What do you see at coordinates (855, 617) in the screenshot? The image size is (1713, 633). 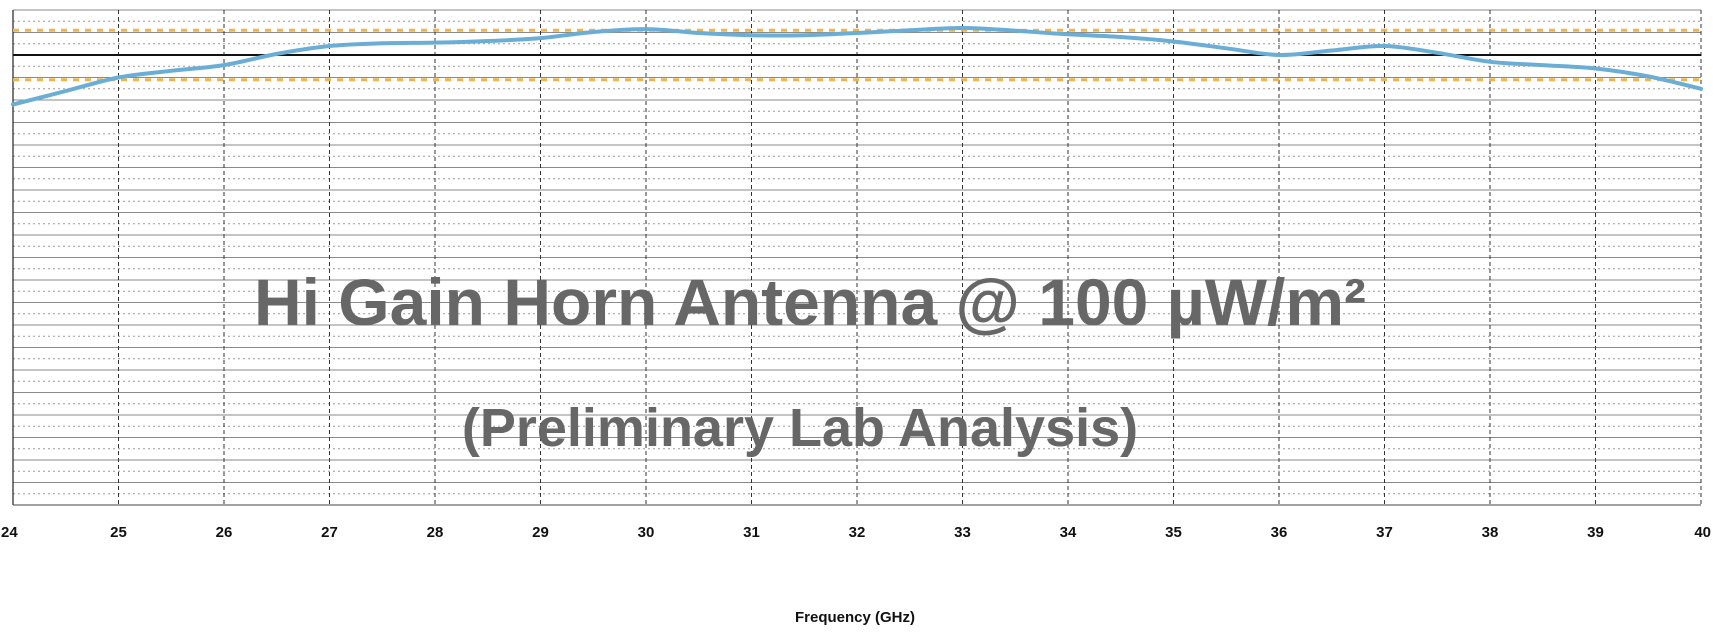 I see `x-axis-title: Frequency (GHz)` at bounding box center [855, 617].